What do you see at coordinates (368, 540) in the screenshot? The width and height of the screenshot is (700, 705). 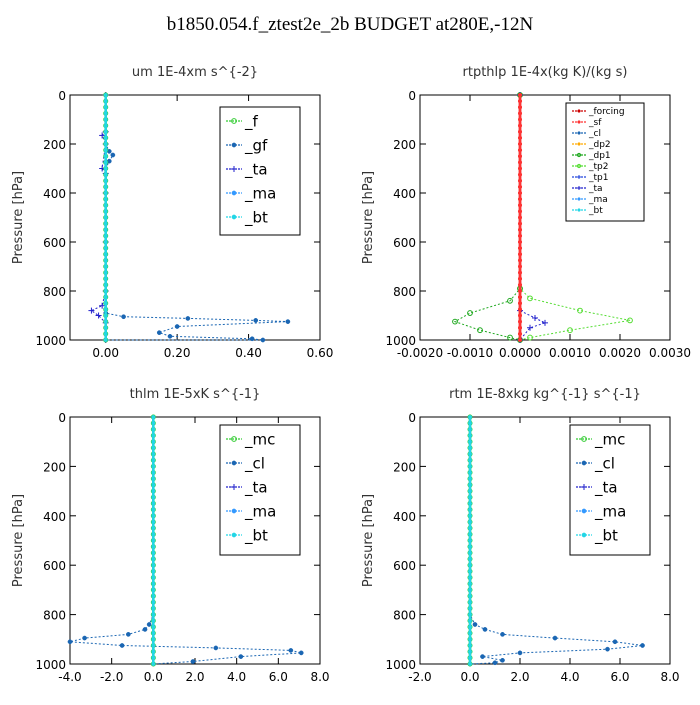 I see `y-axis-label: Pressure [hPa]` at bounding box center [368, 540].